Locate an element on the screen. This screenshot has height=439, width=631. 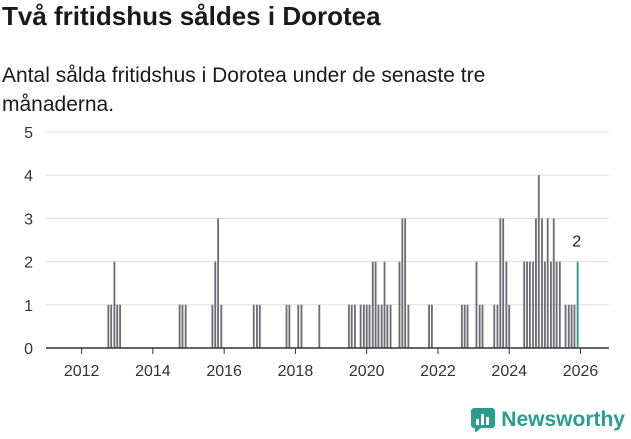
y-tick-label: 0 is located at coordinates (28, 349).